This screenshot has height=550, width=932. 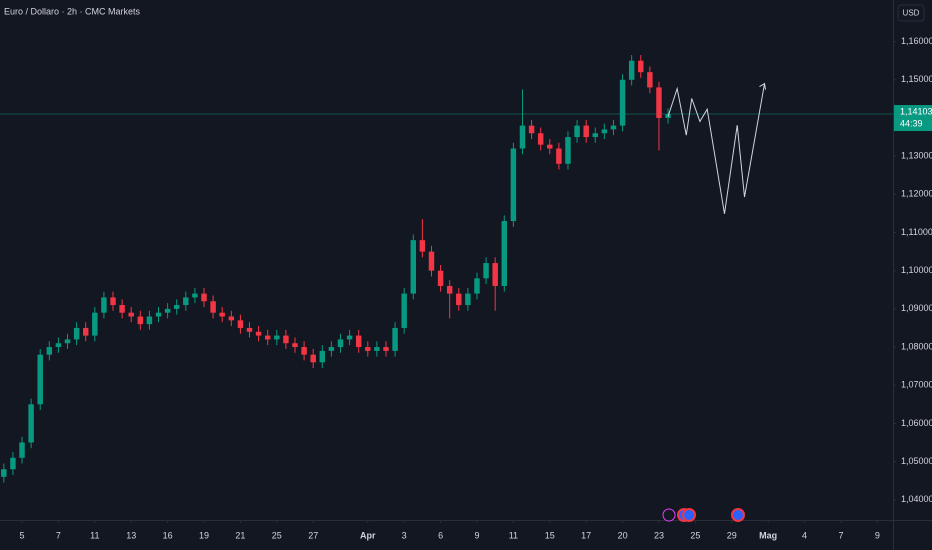 I want to click on x-tick-label: 23, so click(x=659, y=535).